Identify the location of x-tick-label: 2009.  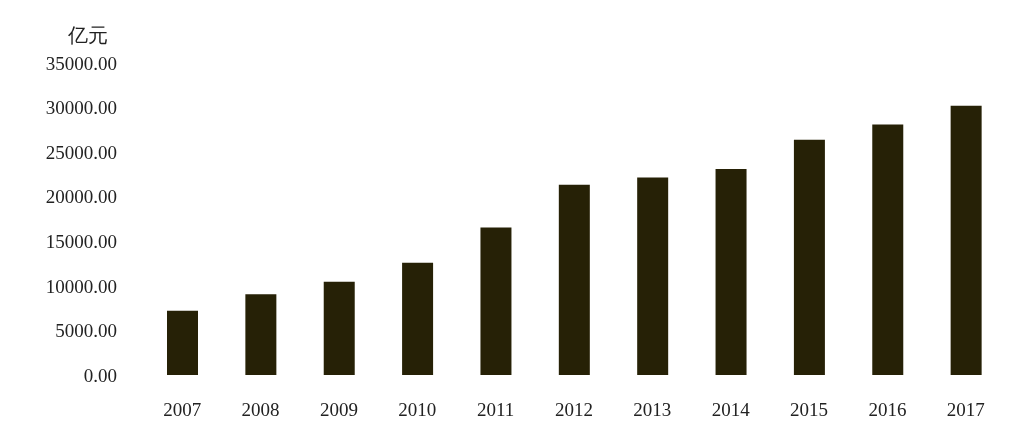
(338, 410).